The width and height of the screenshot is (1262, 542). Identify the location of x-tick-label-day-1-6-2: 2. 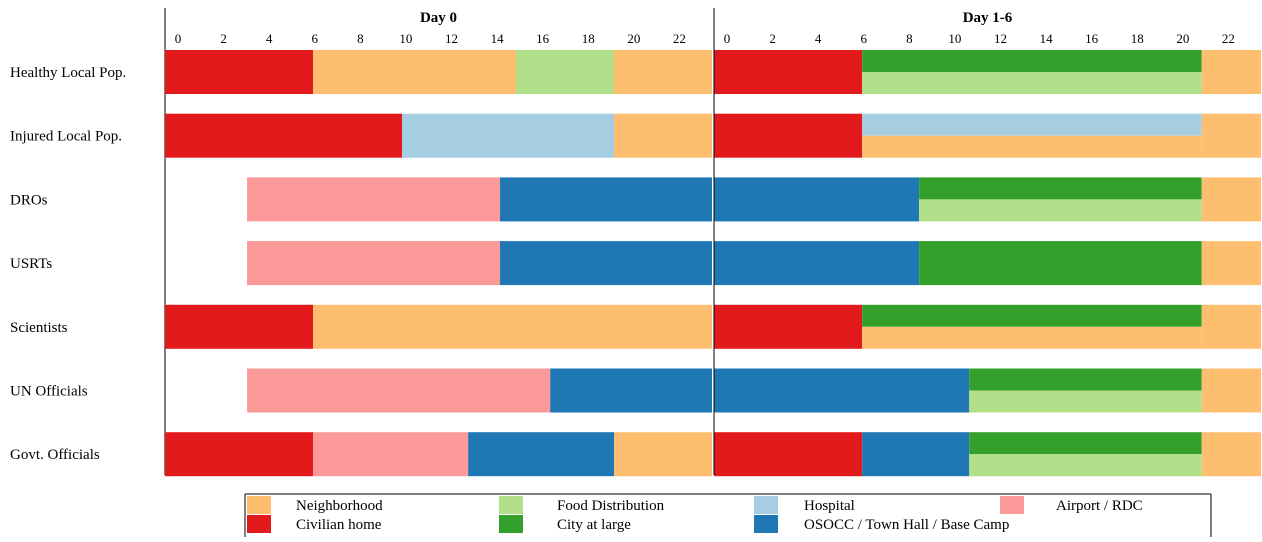
(772, 38).